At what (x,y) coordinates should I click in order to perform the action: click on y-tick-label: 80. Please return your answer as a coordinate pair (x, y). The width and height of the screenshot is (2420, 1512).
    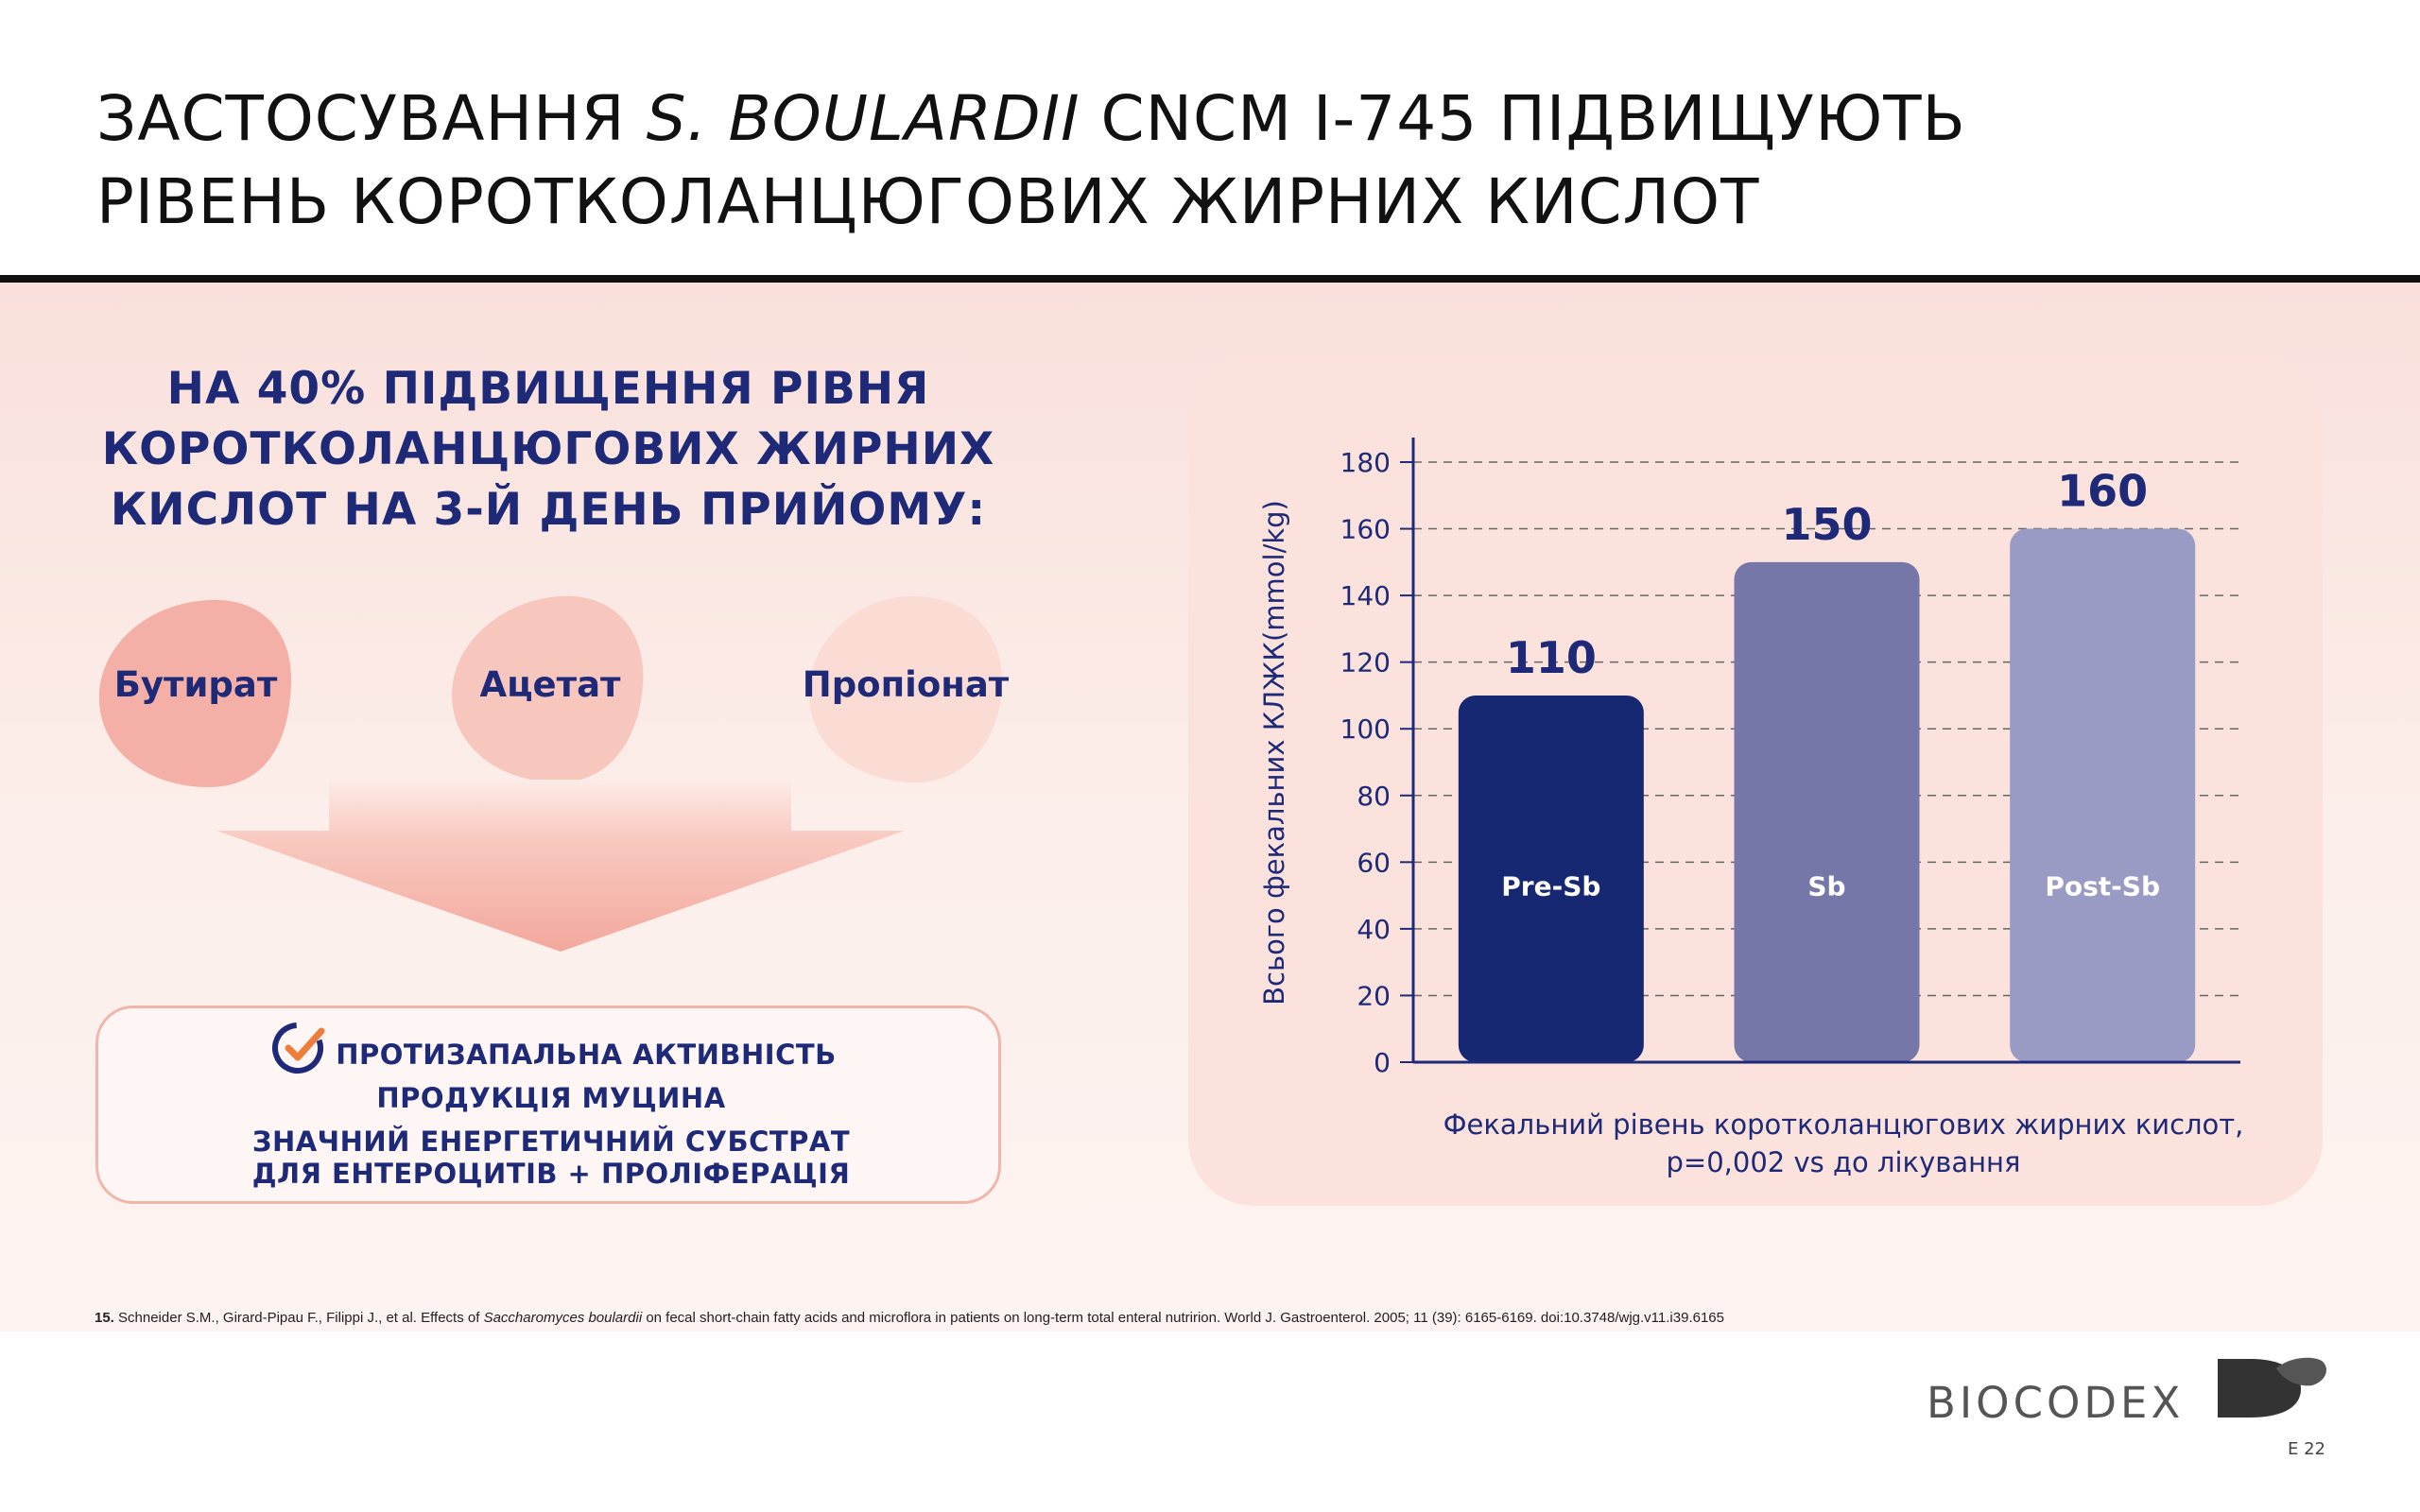
    Looking at the image, I should click on (1374, 796).